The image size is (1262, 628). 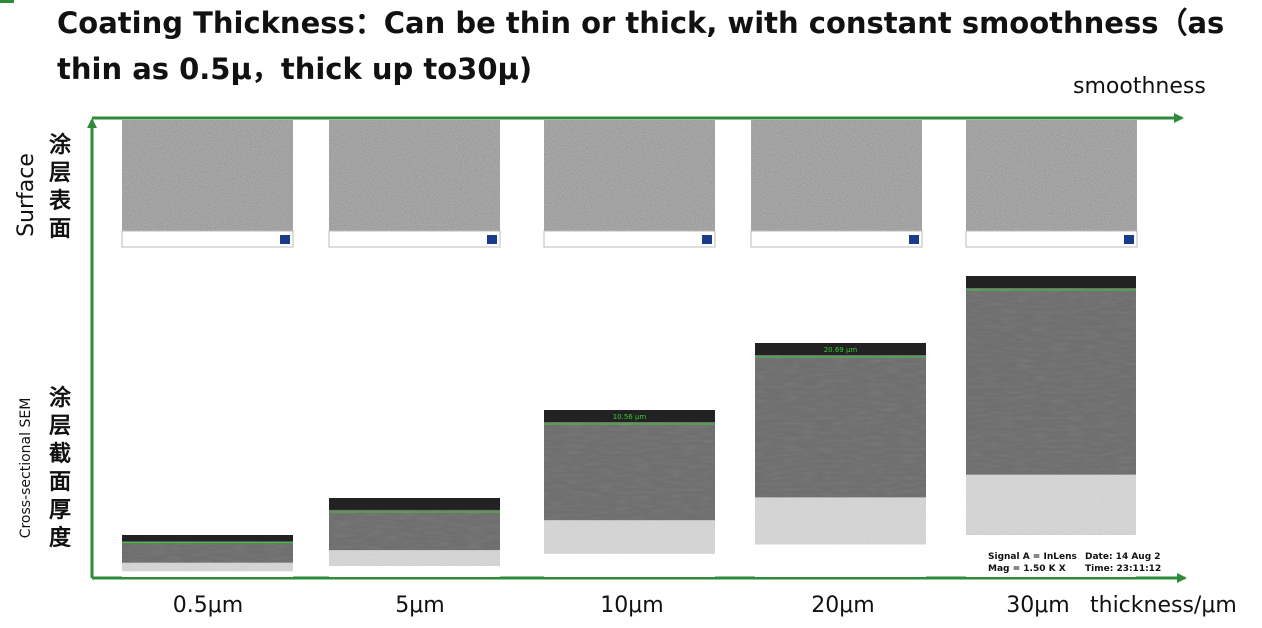 I want to click on info-text: Mag = 1.50 K X, so click(x=1027, y=569).